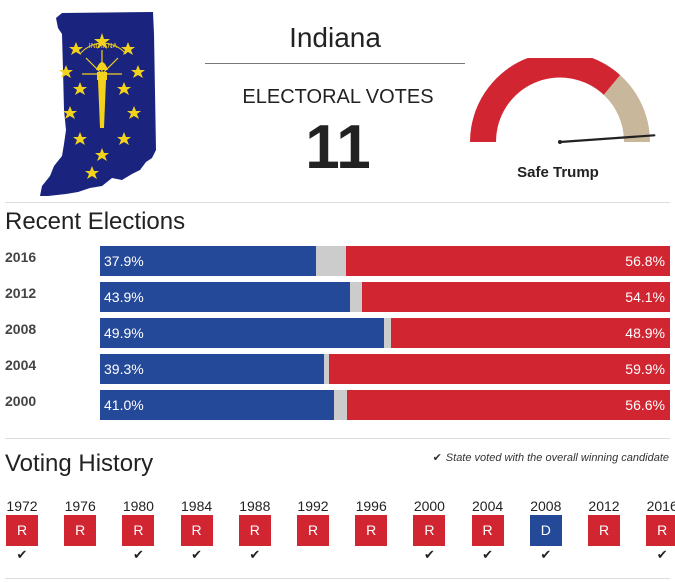 Image resolution: width=675 pixels, height=582 pixels. I want to click on history-item: 1972 R ✔, so click(22, 530).